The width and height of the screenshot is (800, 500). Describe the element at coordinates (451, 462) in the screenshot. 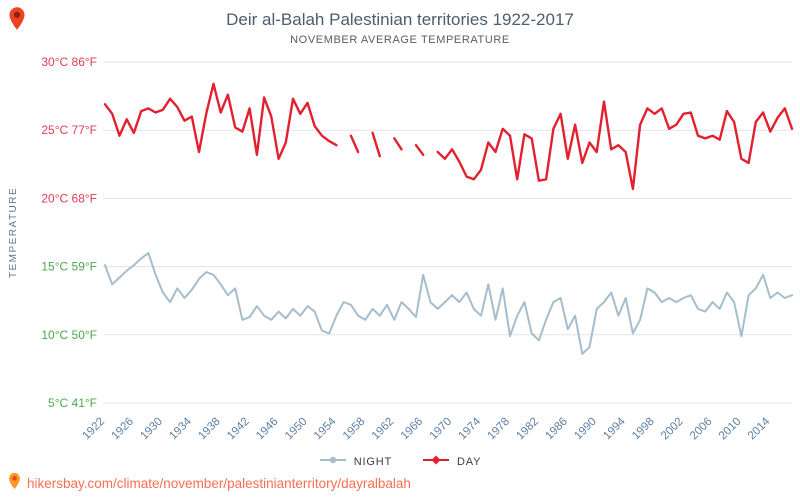

I see `legend-item-day: DAY` at that location.